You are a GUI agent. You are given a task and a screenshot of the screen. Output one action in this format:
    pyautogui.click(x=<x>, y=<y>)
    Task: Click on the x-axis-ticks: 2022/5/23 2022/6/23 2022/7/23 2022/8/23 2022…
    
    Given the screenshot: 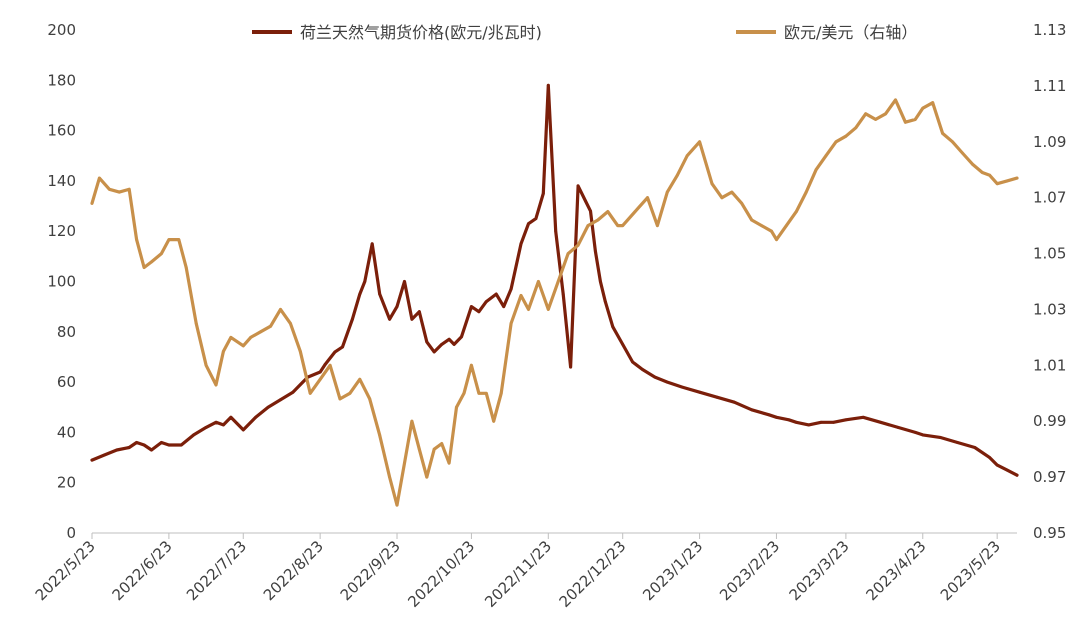 What is the action you would take?
    pyautogui.click(x=518, y=572)
    